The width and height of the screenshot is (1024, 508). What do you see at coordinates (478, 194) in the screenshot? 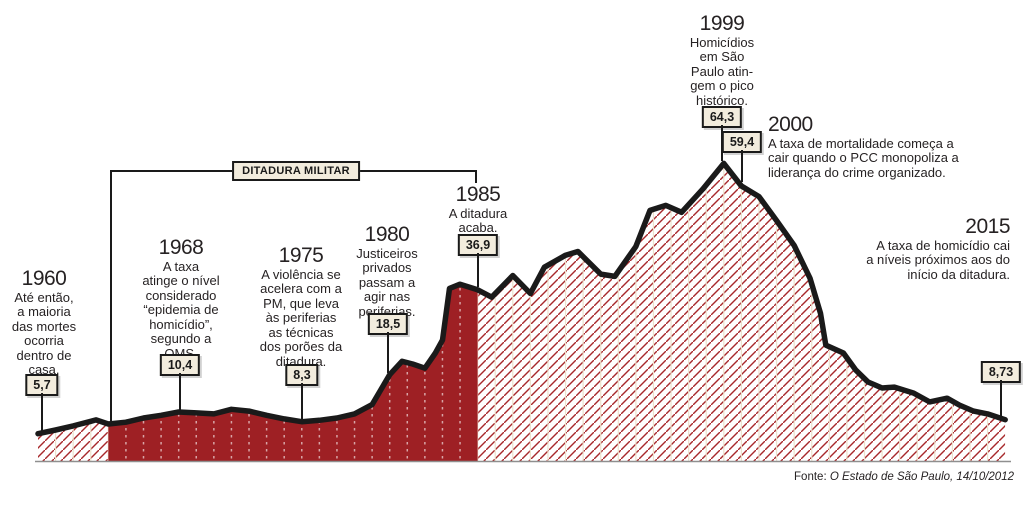
I see `annotation-1985-year: 1985` at bounding box center [478, 194].